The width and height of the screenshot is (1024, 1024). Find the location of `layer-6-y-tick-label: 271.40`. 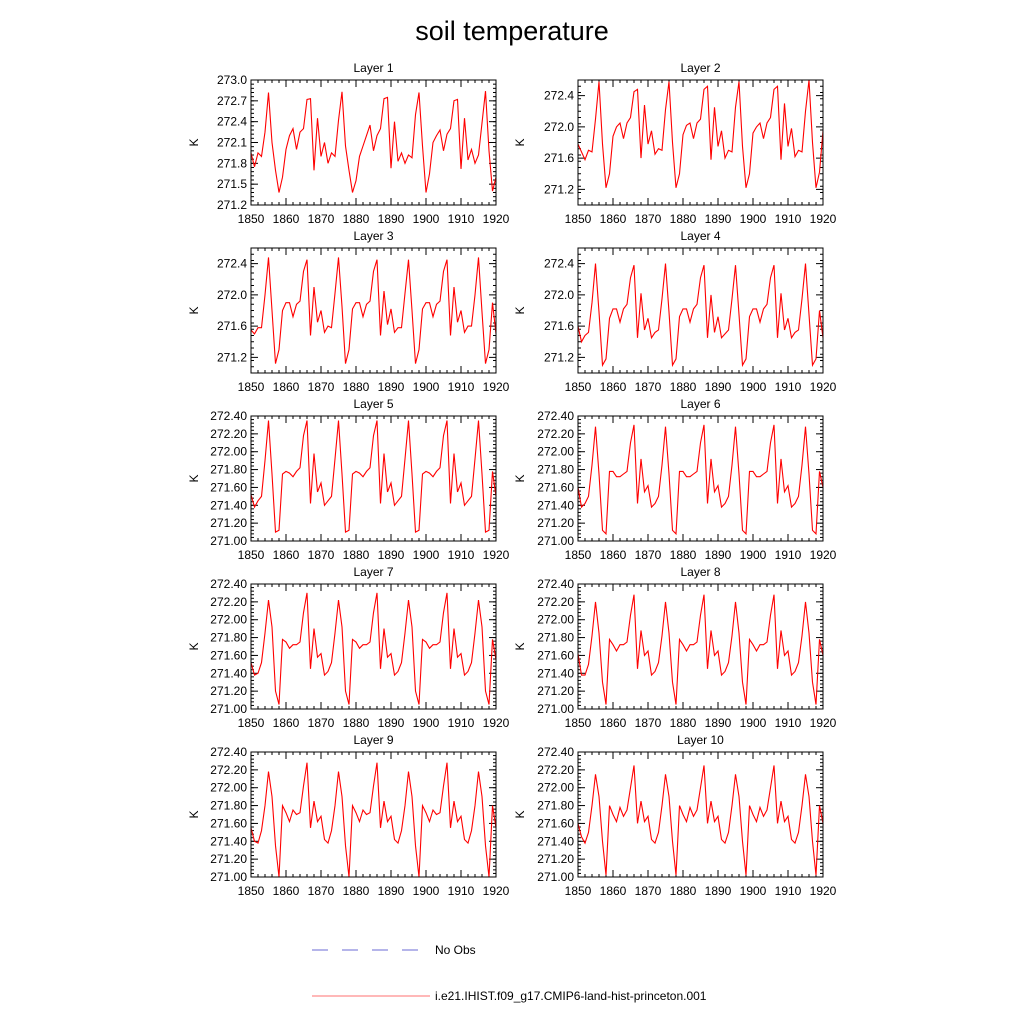

layer-6-y-tick-label: 271.40 is located at coordinates (555, 505).